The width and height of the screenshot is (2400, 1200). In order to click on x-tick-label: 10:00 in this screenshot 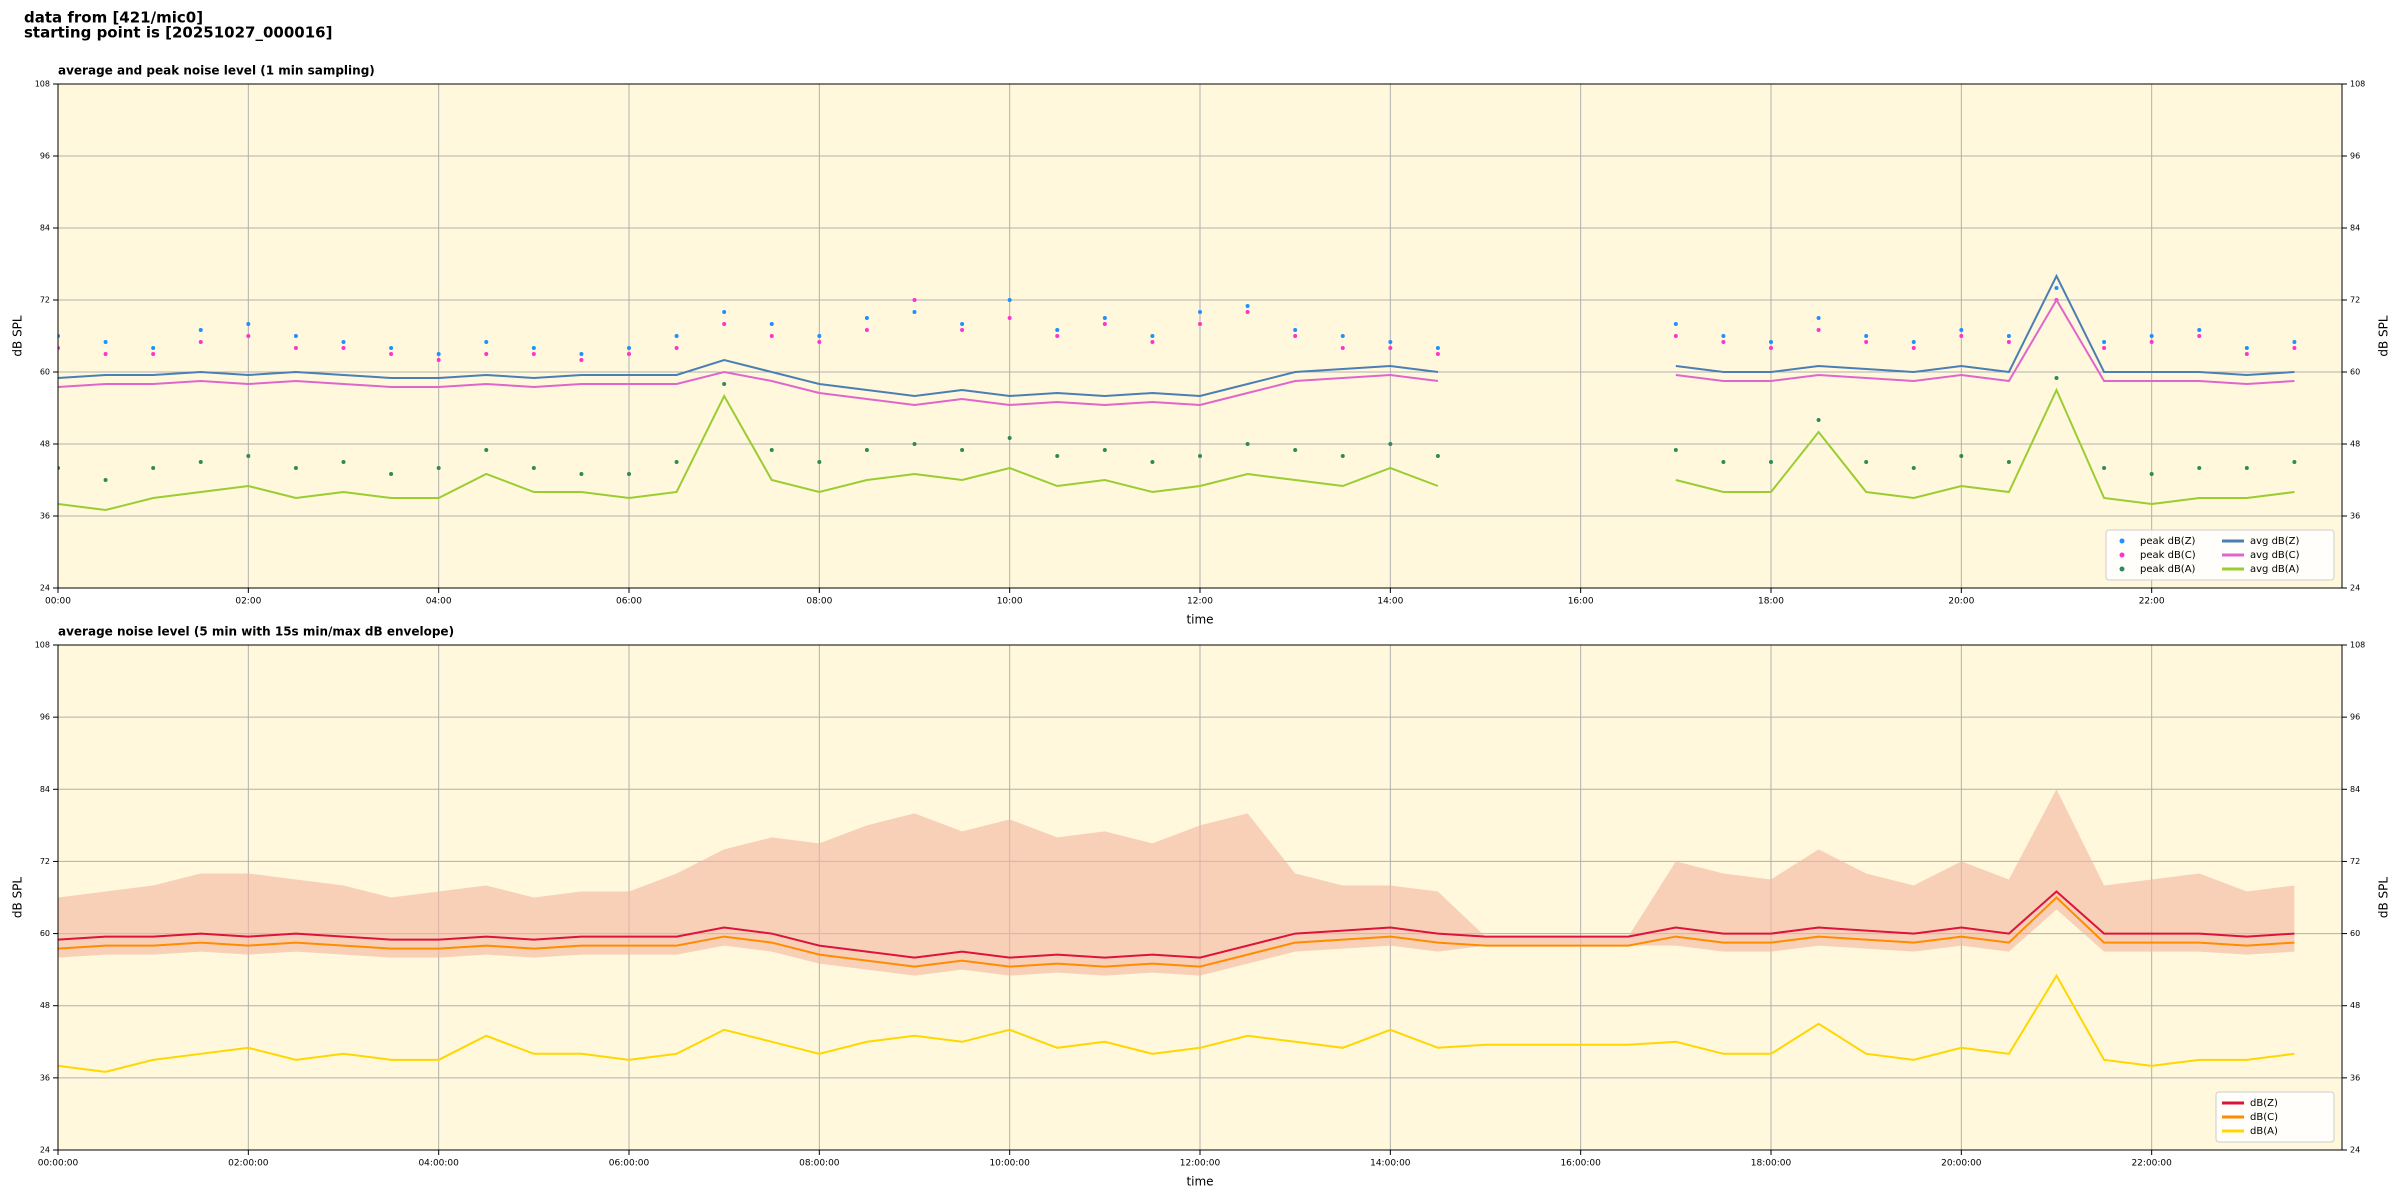, I will do `click(1010, 602)`.